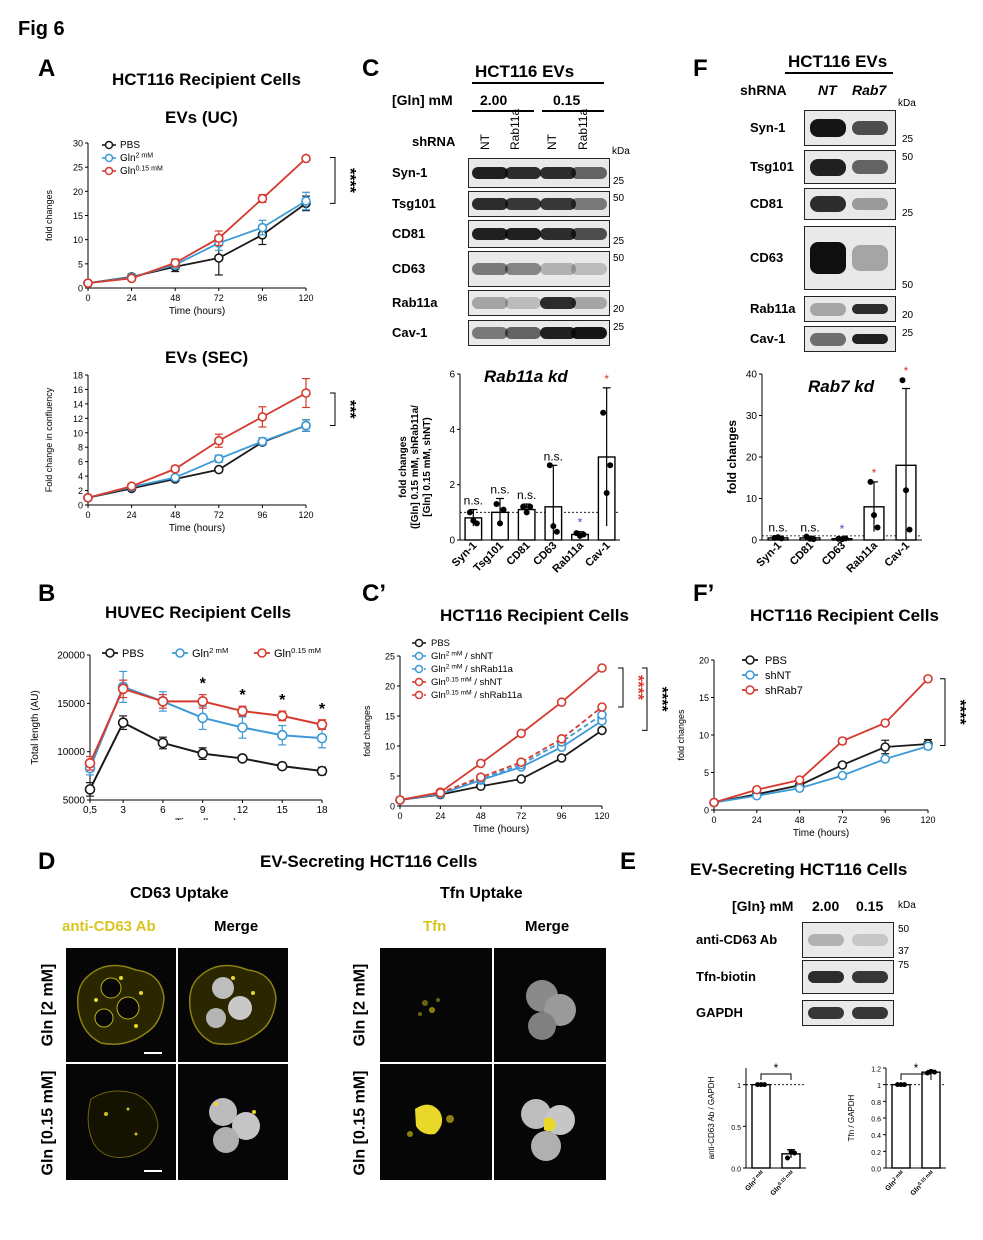 Image resolution: width=983 pixels, height=1240 pixels. I want to click on header-underline, so click(538, 83).